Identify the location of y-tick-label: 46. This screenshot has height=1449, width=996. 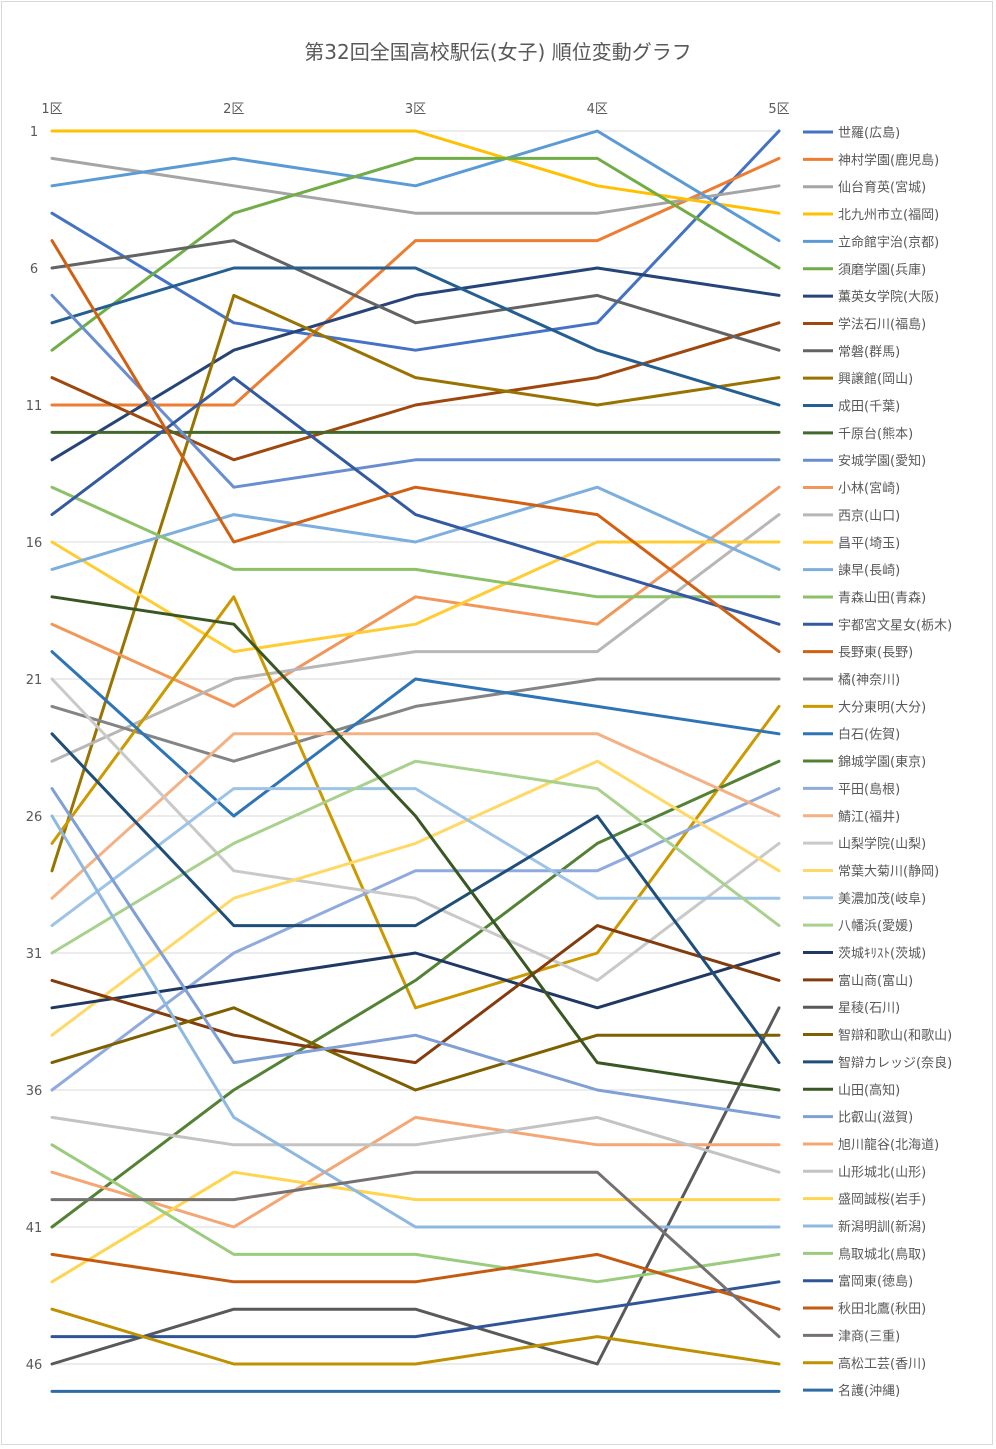
(34, 1365).